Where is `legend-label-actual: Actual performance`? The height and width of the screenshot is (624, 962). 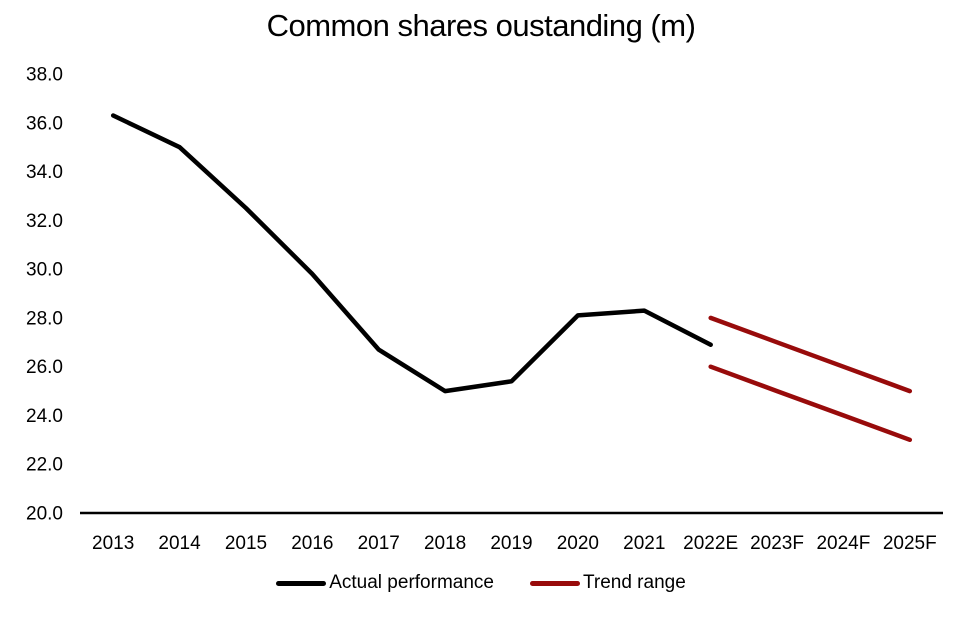 legend-label-actual: Actual performance is located at coordinates (411, 582).